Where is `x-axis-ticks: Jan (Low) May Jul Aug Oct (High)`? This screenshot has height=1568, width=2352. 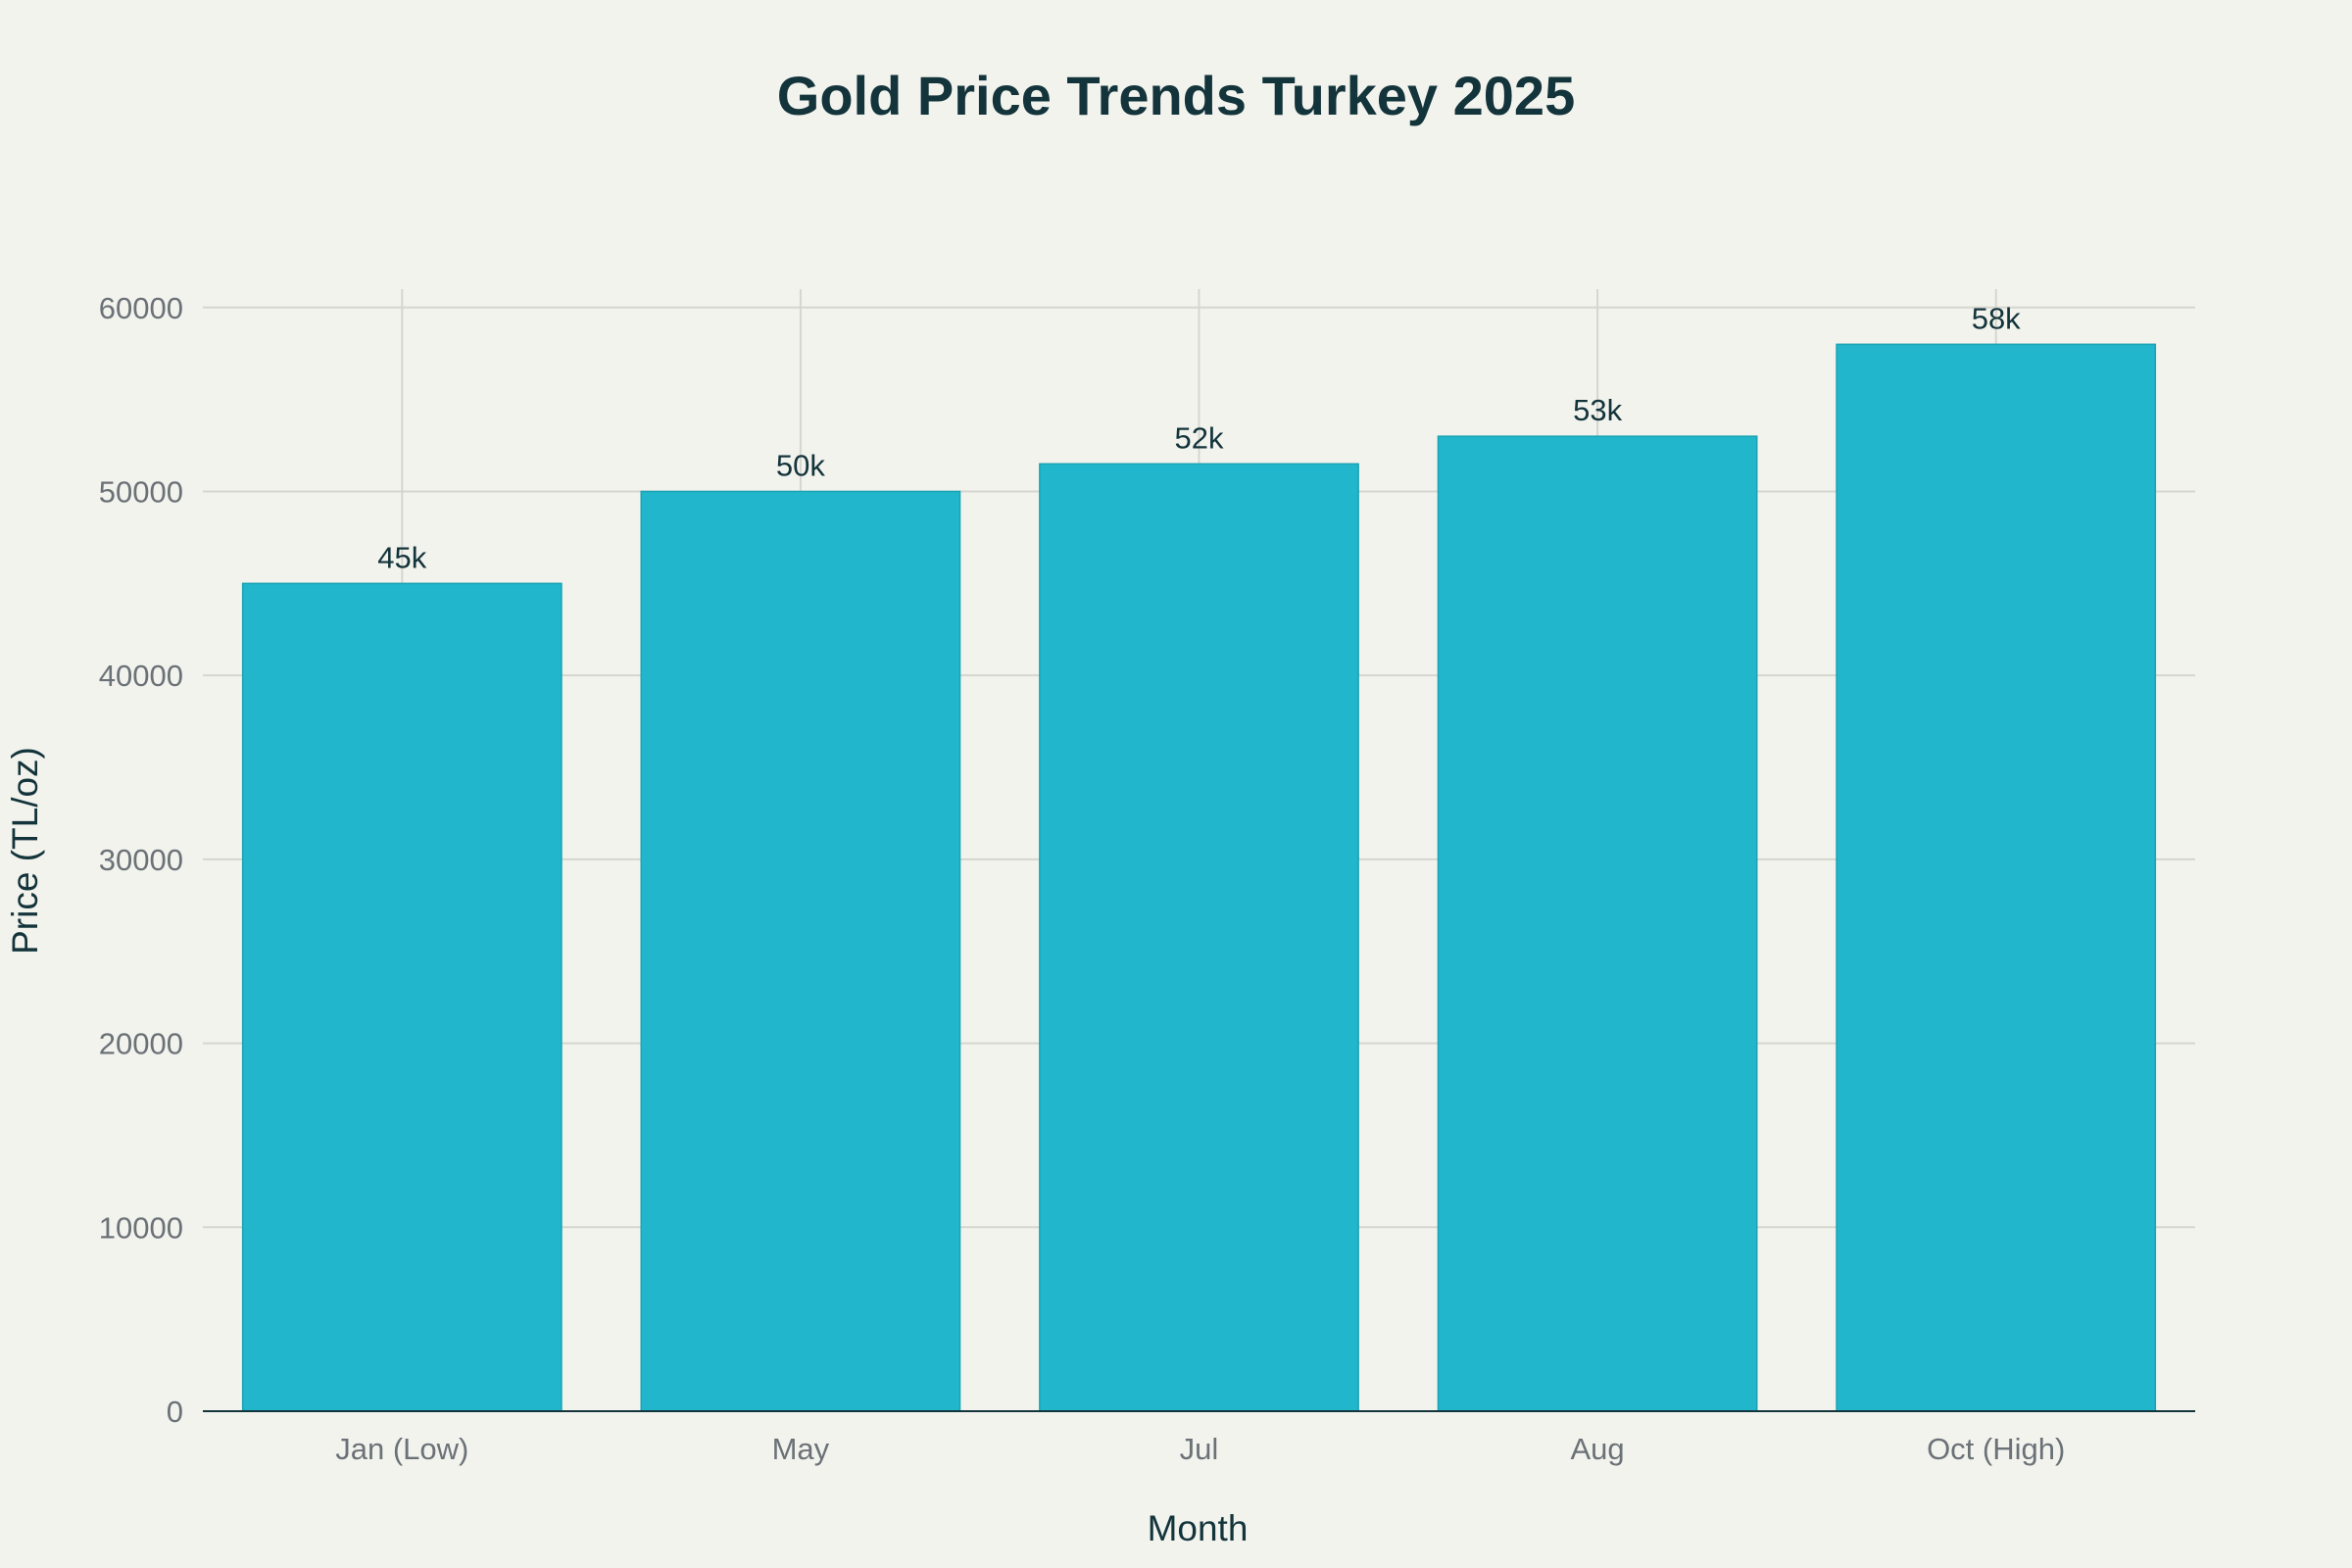 x-axis-ticks: Jan (Low) May Jul Aug Oct (High) is located at coordinates (1200, 1449).